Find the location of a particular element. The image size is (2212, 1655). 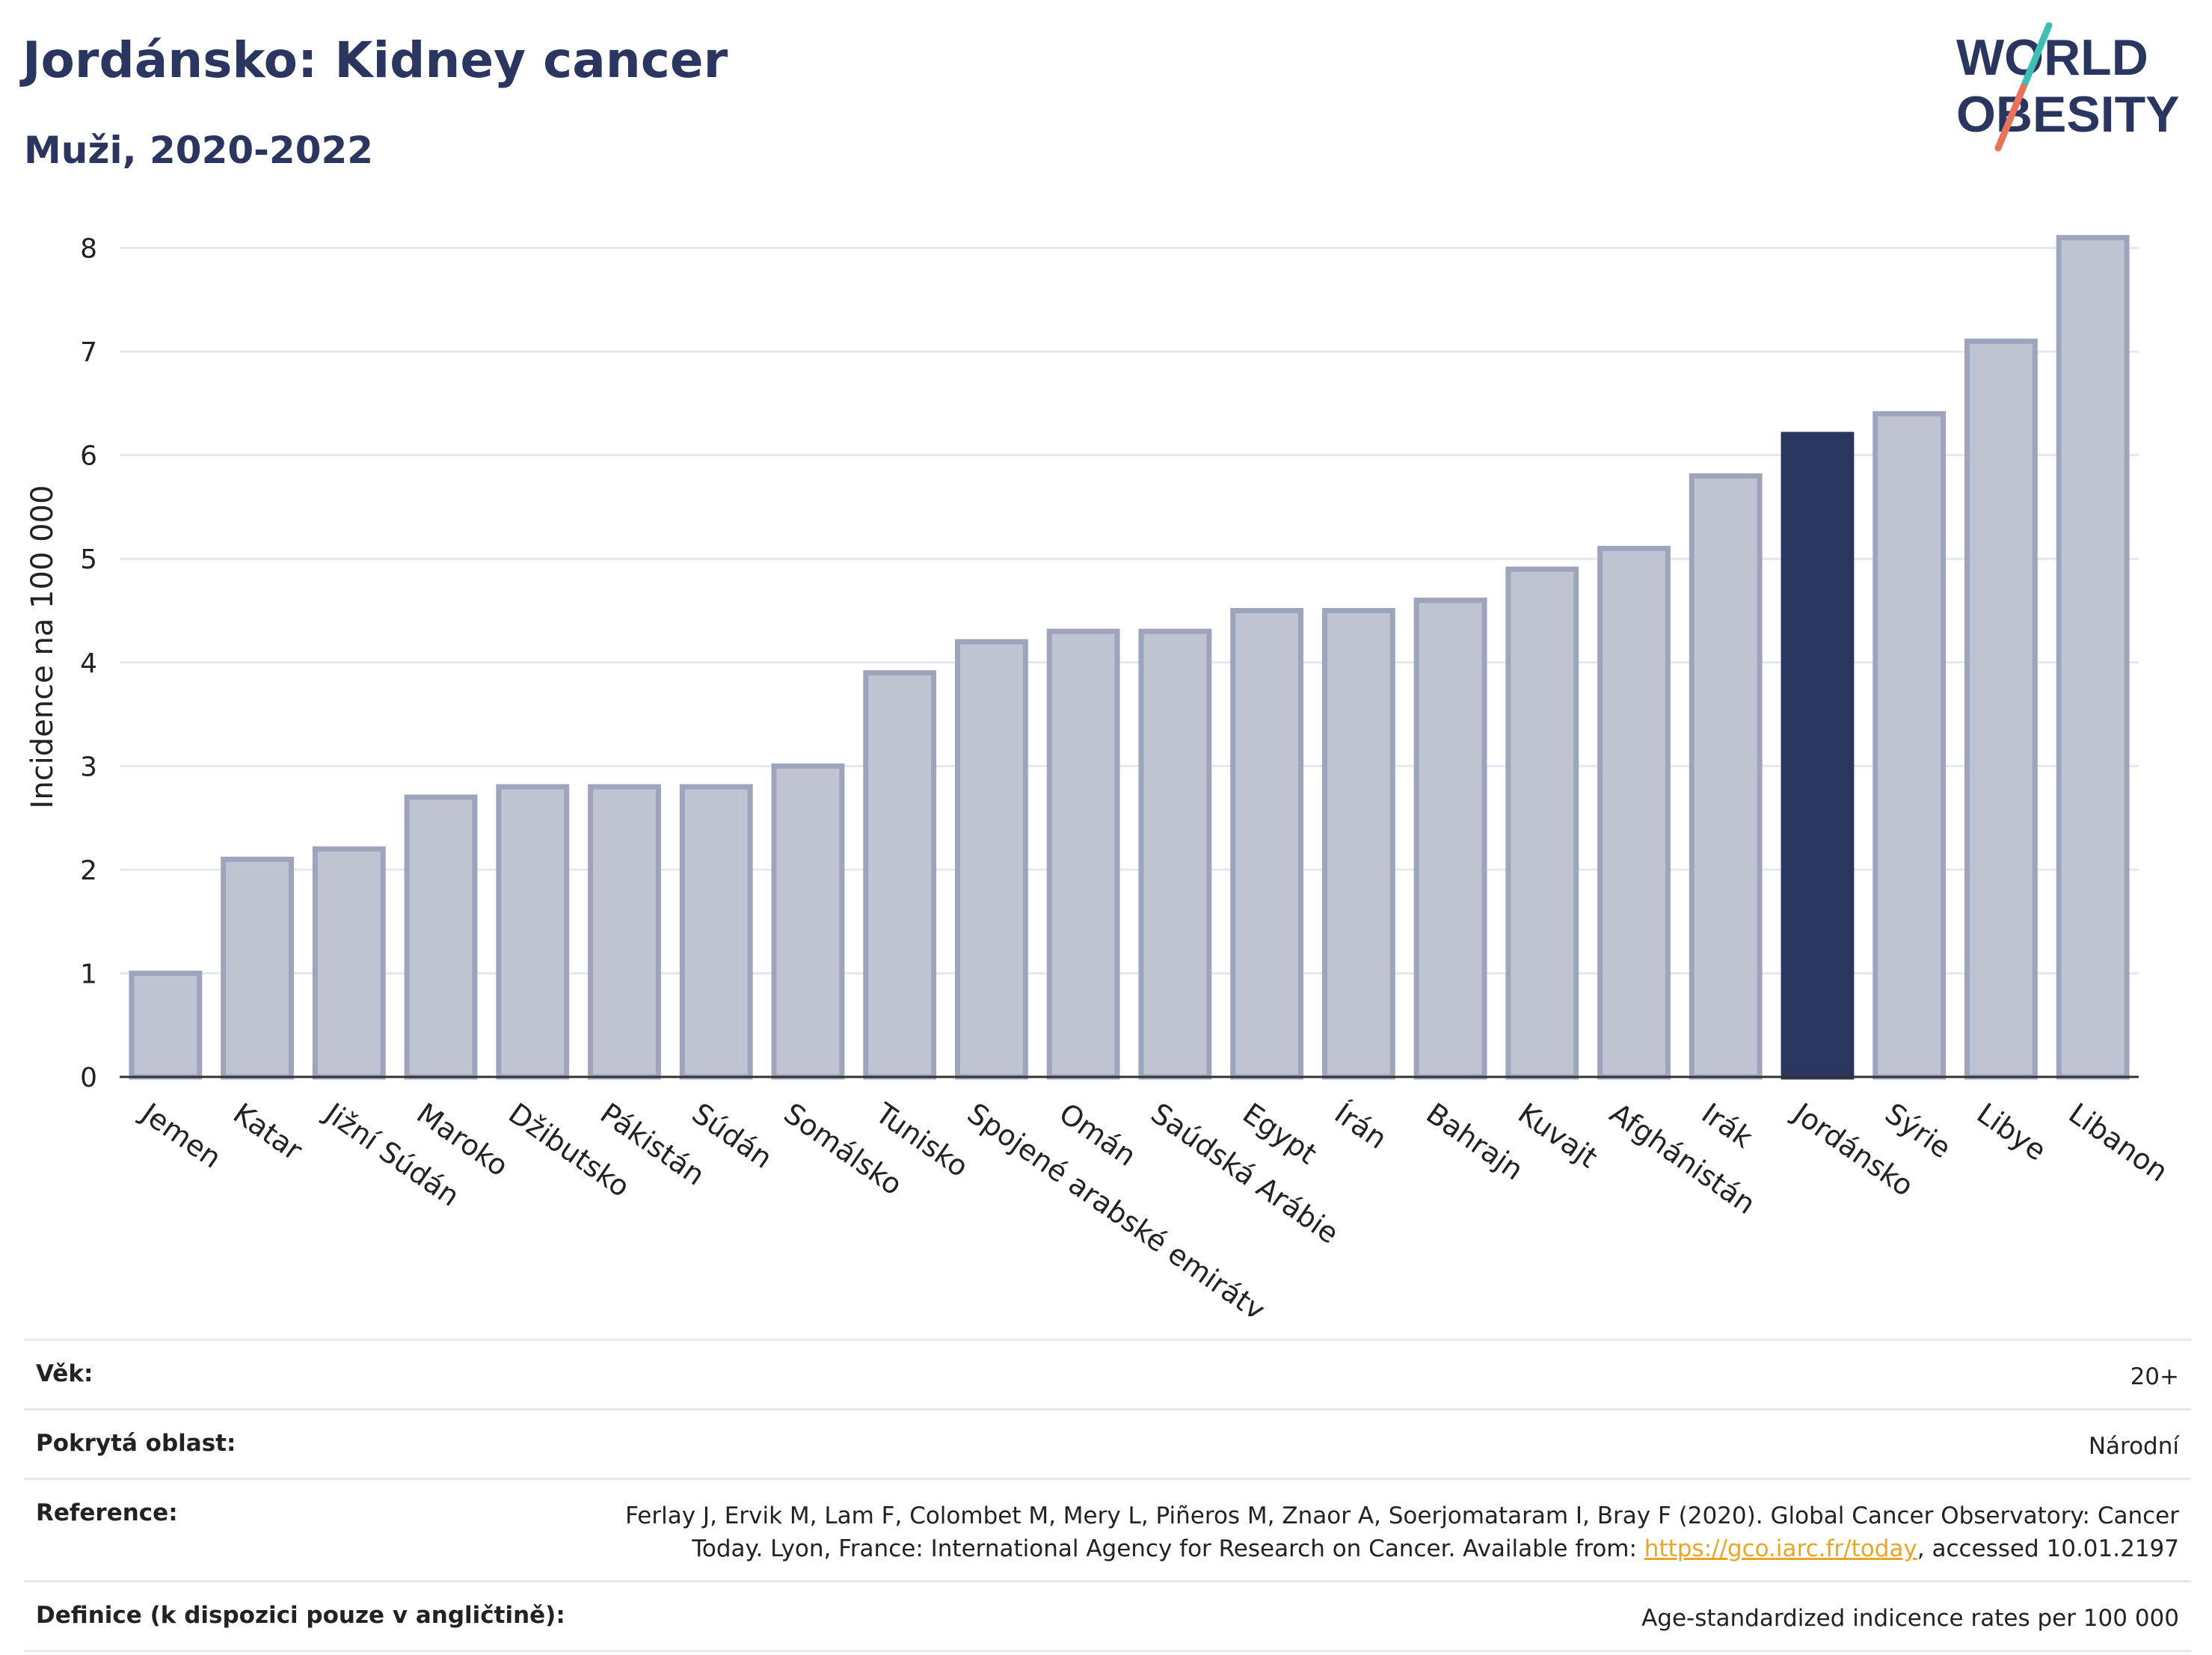

chart-title: Jordánsko: Kidney cancer is located at coordinates (375, 60).